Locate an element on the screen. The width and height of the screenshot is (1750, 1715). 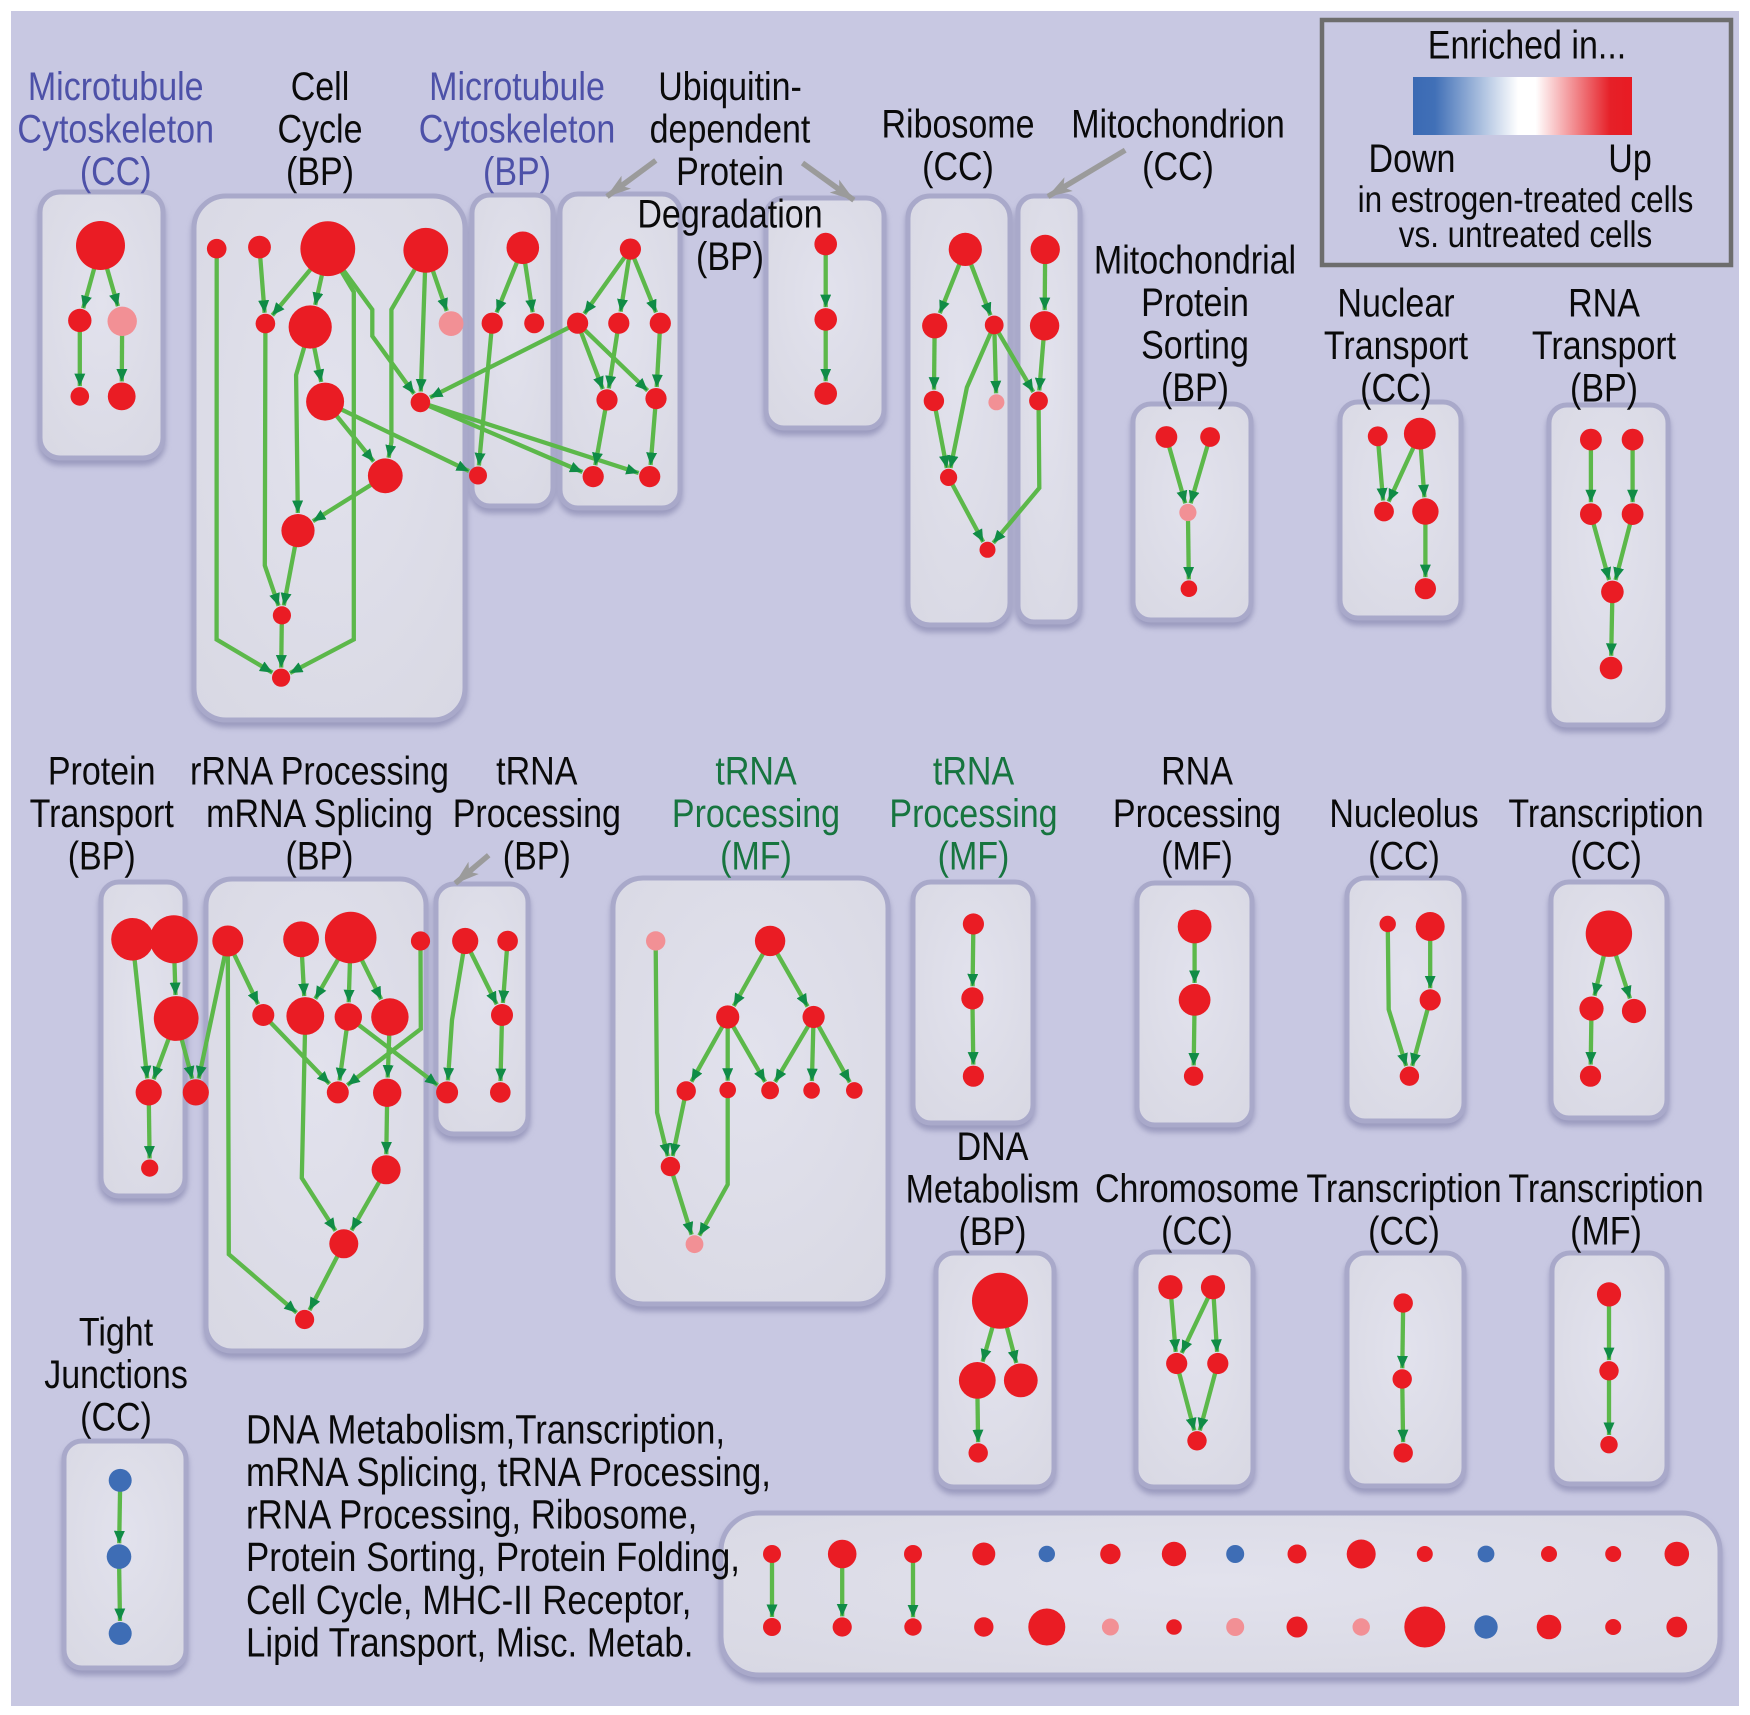
svg-text: Ubiquitin- is located at coordinates (730, 87).